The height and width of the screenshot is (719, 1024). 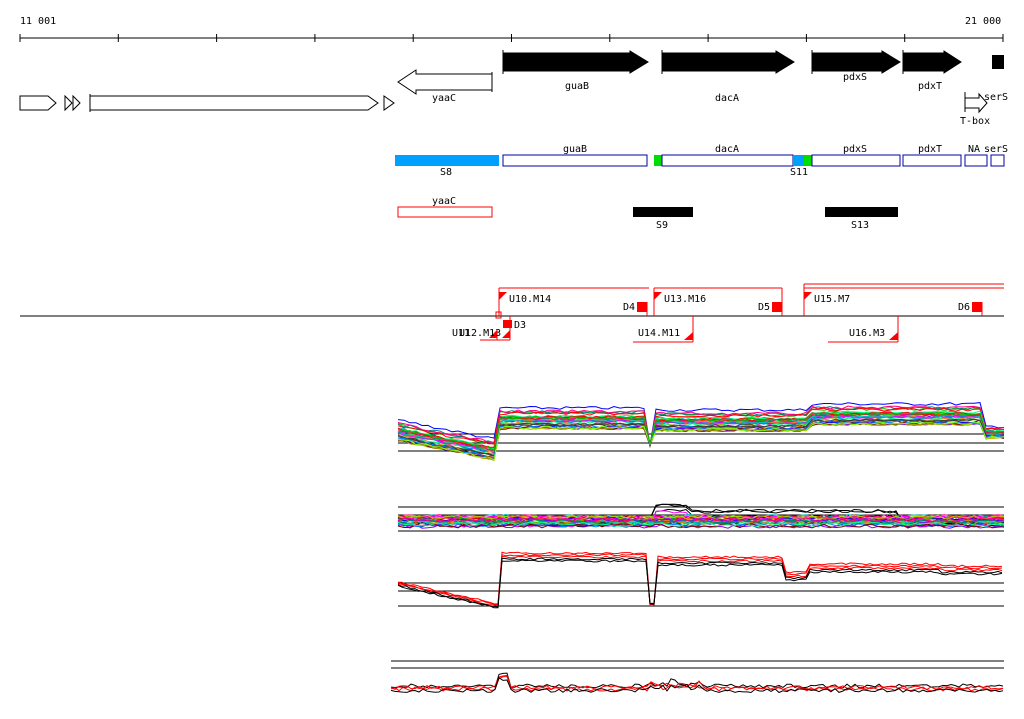 What do you see at coordinates (867, 333) in the screenshot?
I see `svg-text: U16.M3` at bounding box center [867, 333].